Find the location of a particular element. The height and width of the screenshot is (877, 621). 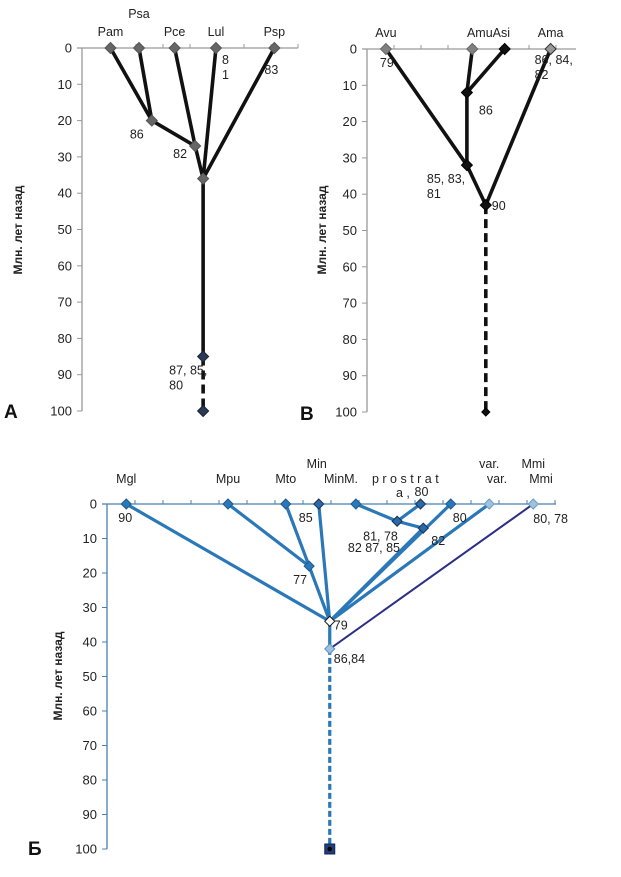

support-label: 85, 83, 81 is located at coordinates (446, 186).